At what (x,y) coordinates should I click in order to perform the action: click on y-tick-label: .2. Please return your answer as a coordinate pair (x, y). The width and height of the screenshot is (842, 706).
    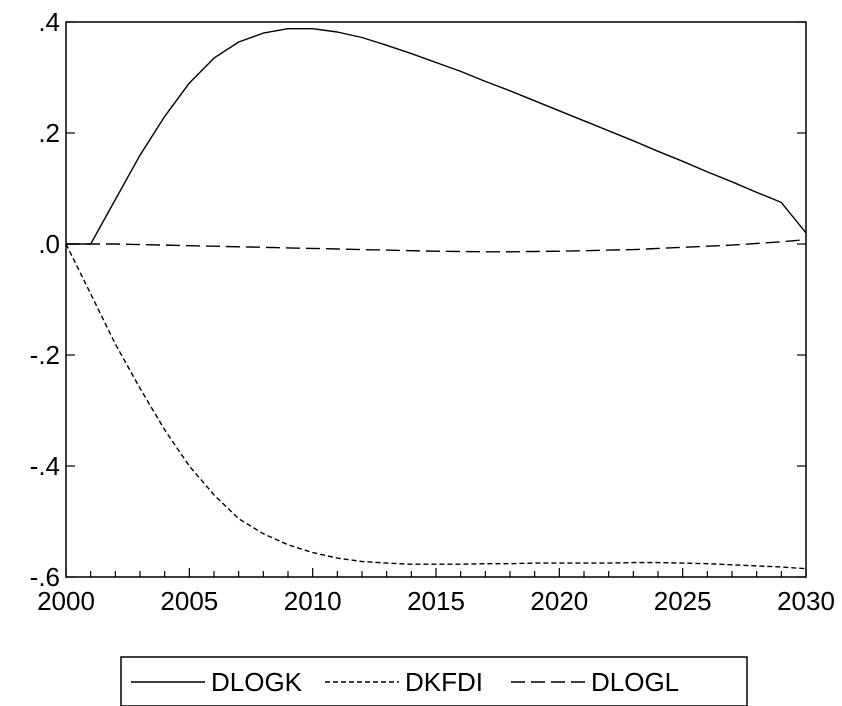
    Looking at the image, I should click on (49, 133).